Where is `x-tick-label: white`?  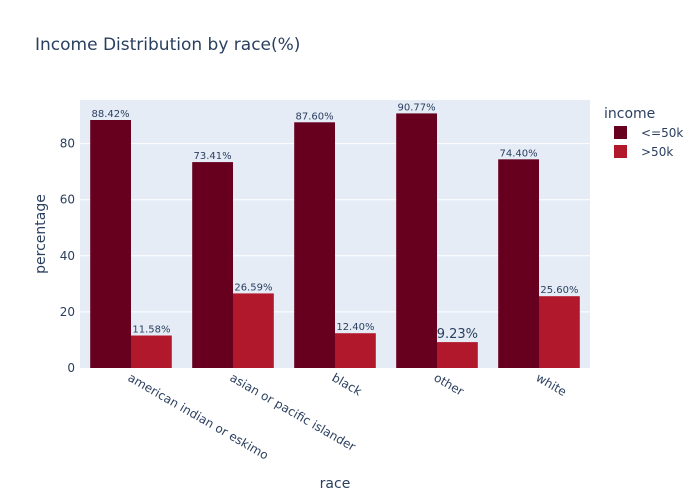 x-tick-label: white is located at coordinates (551, 384).